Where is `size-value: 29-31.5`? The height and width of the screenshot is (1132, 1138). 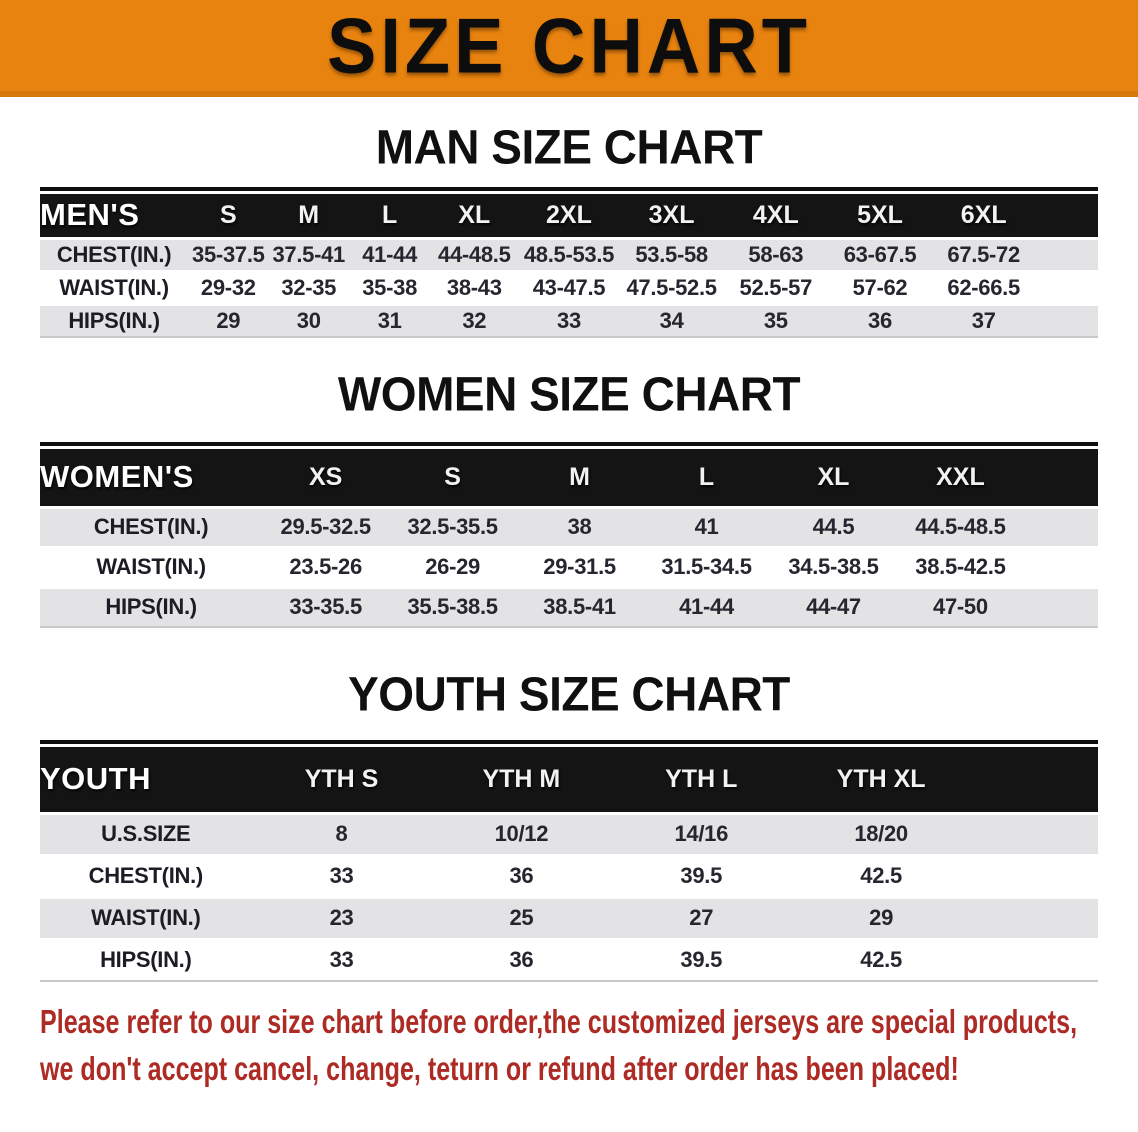
size-value: 29-31.5 is located at coordinates (579, 566).